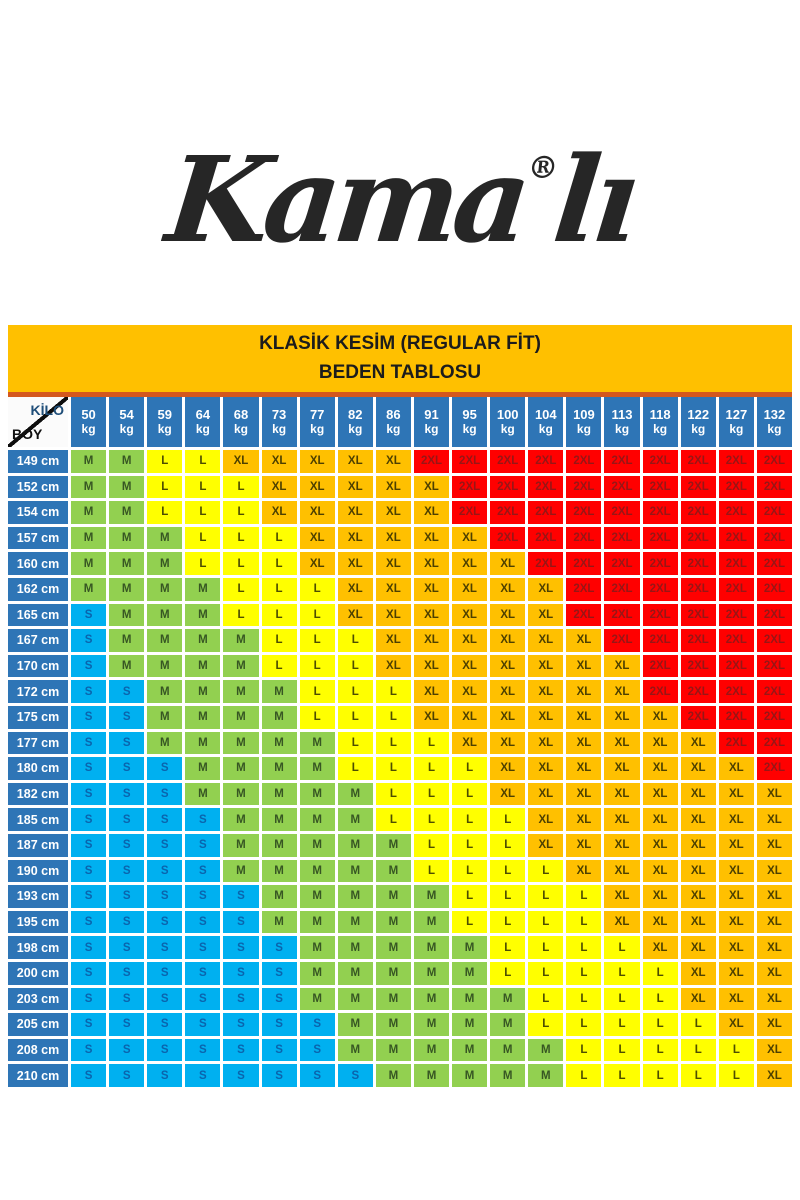 Image resolution: width=800 pixels, height=1200 pixels. I want to click on weight-header-cell: 73 kg, so click(279, 422).